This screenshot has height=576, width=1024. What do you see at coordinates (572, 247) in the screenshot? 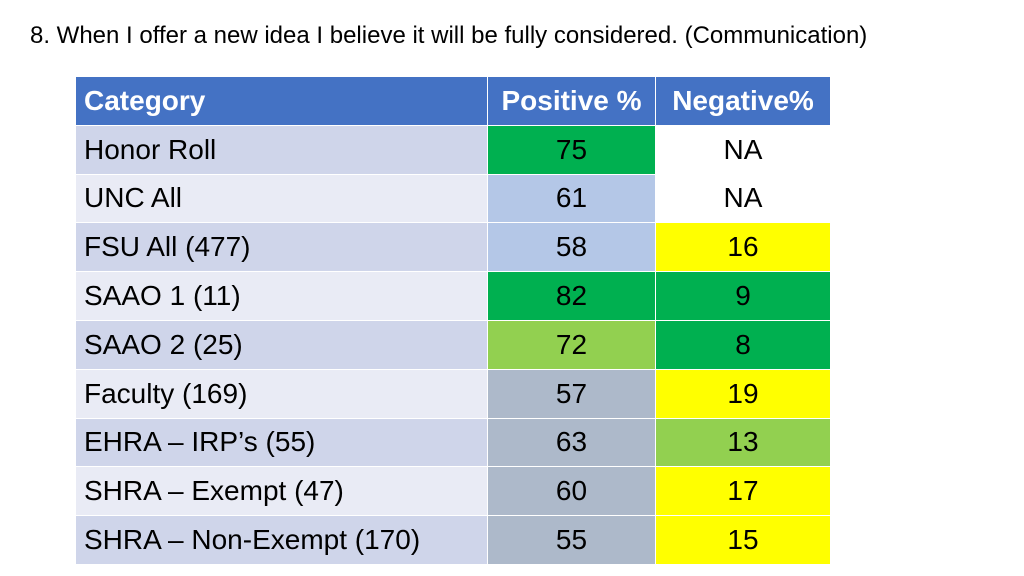
I see `positive-cell: 58` at bounding box center [572, 247].